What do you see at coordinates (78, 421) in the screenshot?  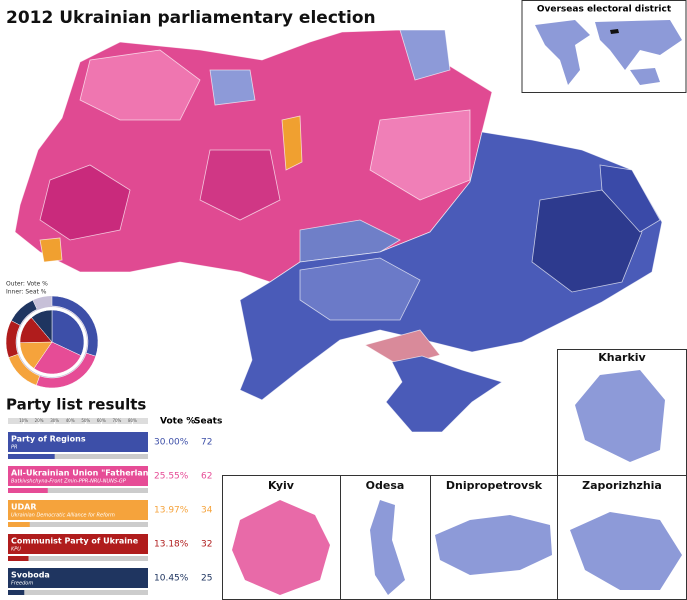 I see `scale-bar` at bounding box center [78, 421].